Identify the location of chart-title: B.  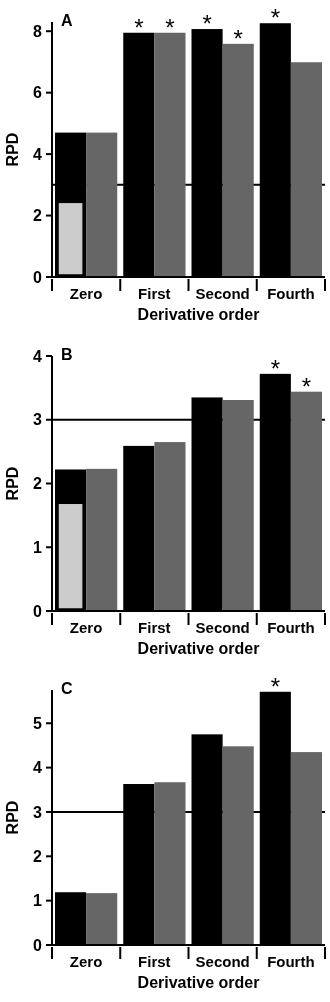
(67, 354).